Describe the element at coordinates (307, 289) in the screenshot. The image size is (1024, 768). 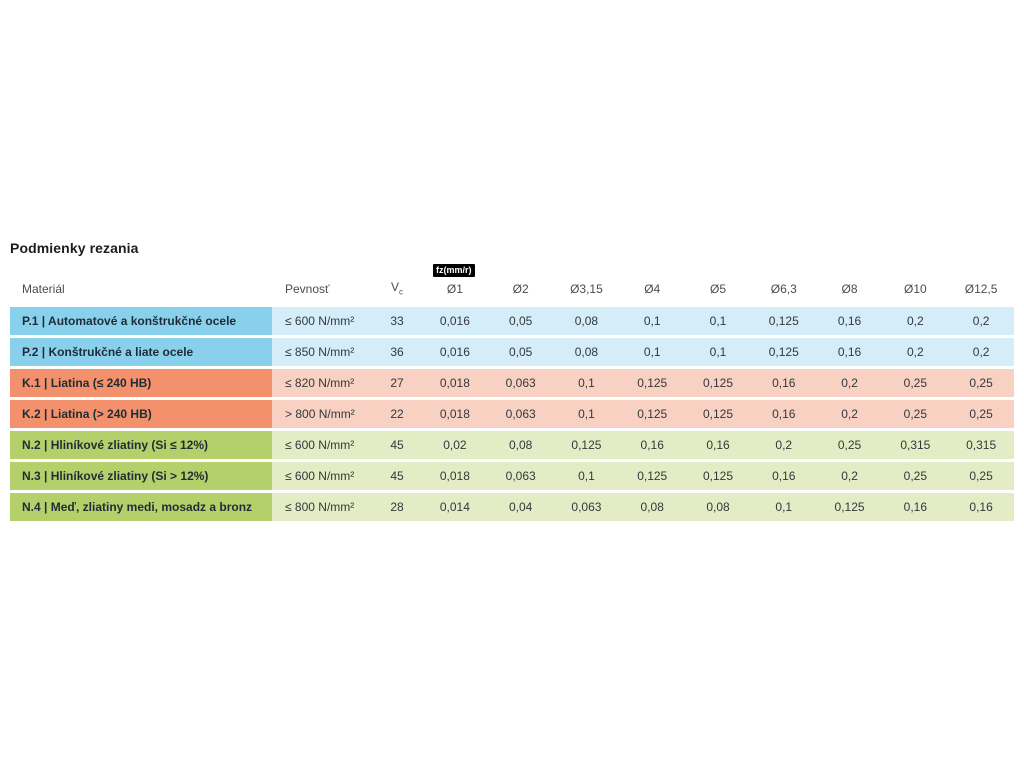
I see `column-header-strength: Pevnosť` at that location.